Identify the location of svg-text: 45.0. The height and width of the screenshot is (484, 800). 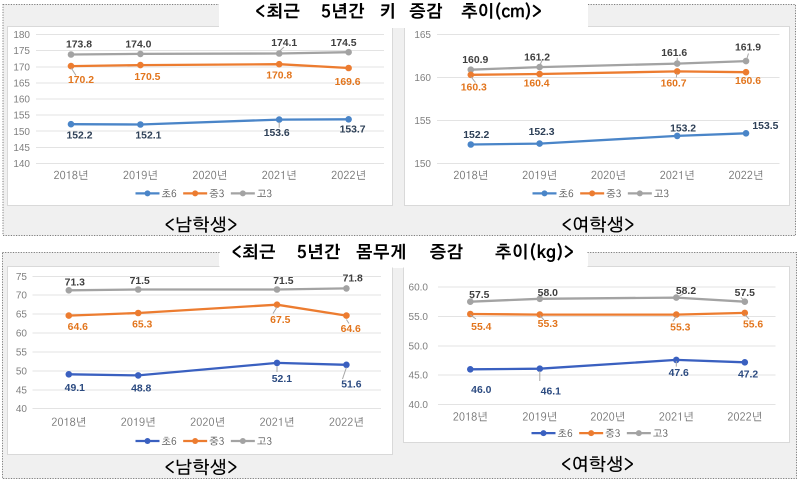
(419, 376).